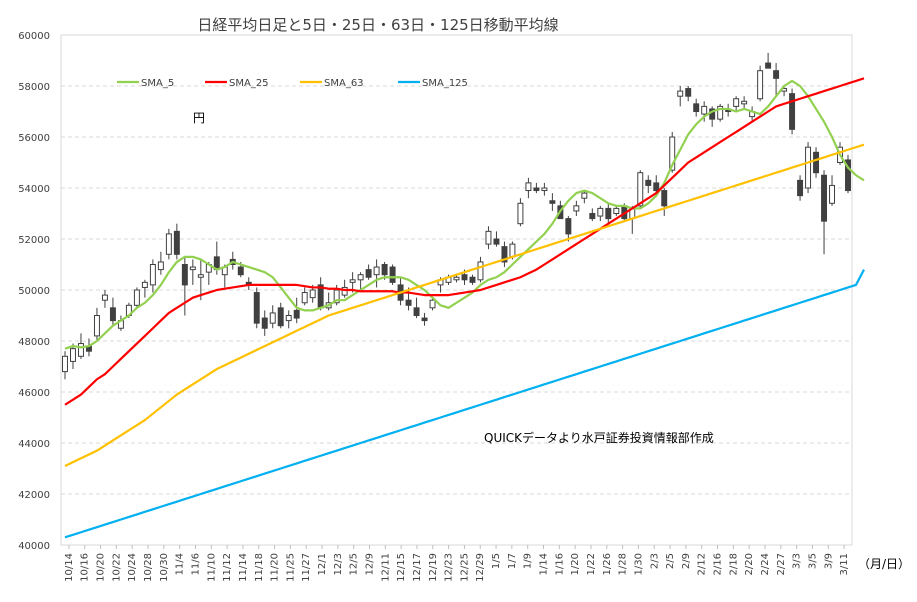  Describe the element at coordinates (34, 546) in the screenshot. I see `y-tick-label: 40000` at that location.